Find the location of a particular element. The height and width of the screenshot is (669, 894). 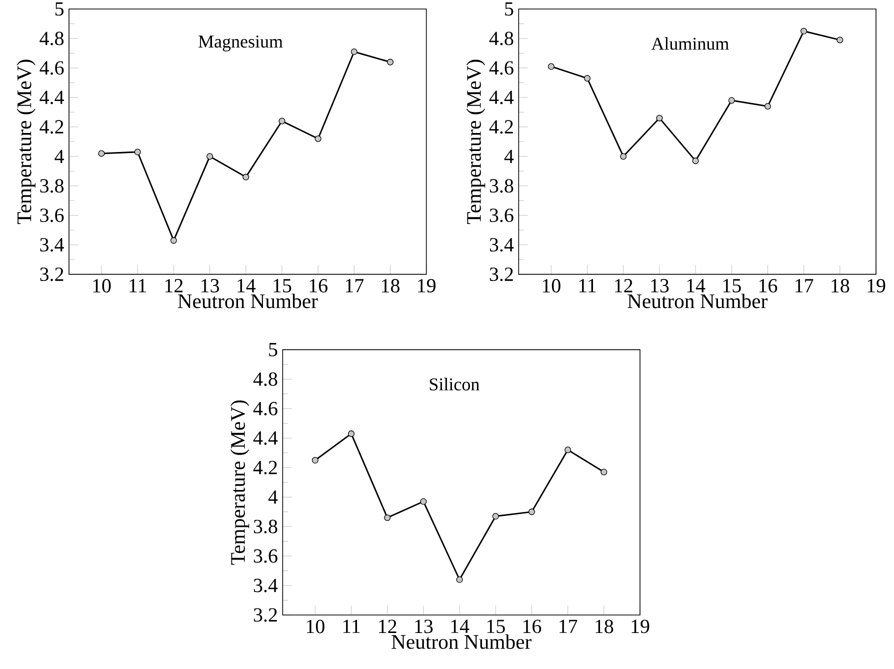

text: Aluminum is located at coordinates (690, 43).